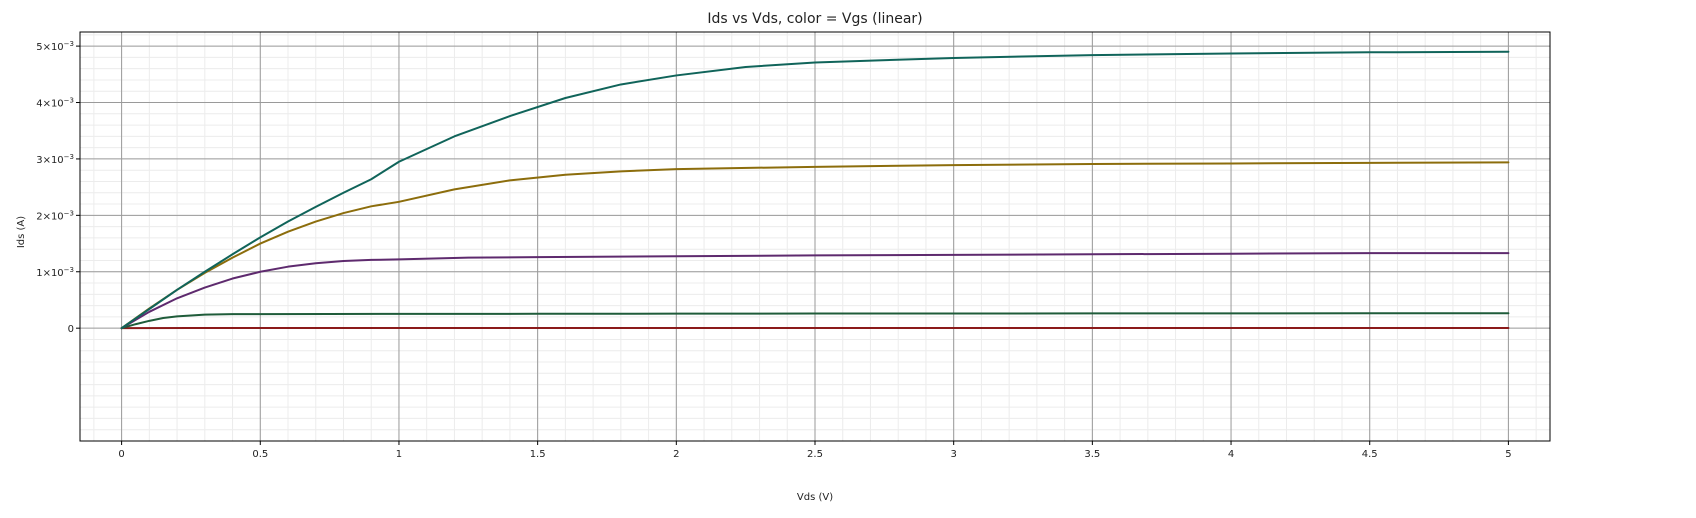 This screenshot has width=1696, height=518. I want to click on x-tick-label: 2.5, so click(815, 454).